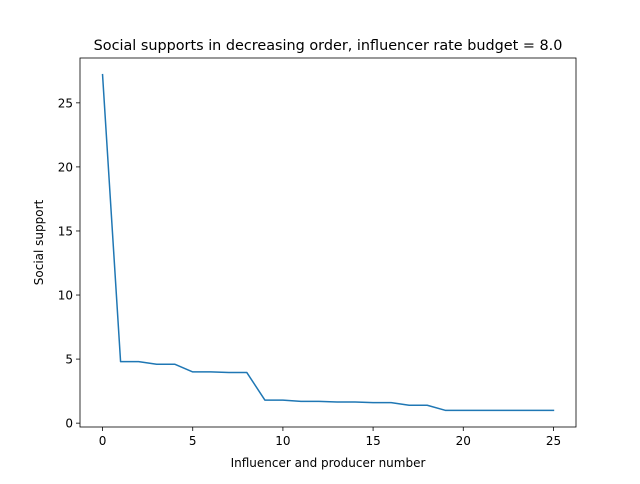 This screenshot has height=484, width=640. I want to click on x-axis-label: Influencer and producer number, so click(328, 463).